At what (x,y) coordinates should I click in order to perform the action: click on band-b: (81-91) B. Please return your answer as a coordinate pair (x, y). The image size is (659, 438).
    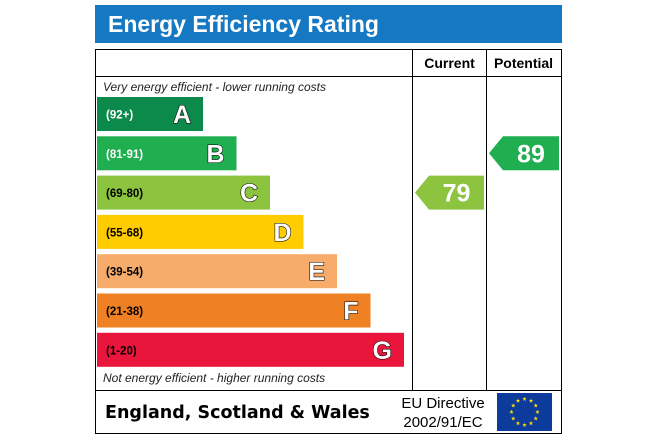
    Looking at the image, I should click on (167, 153).